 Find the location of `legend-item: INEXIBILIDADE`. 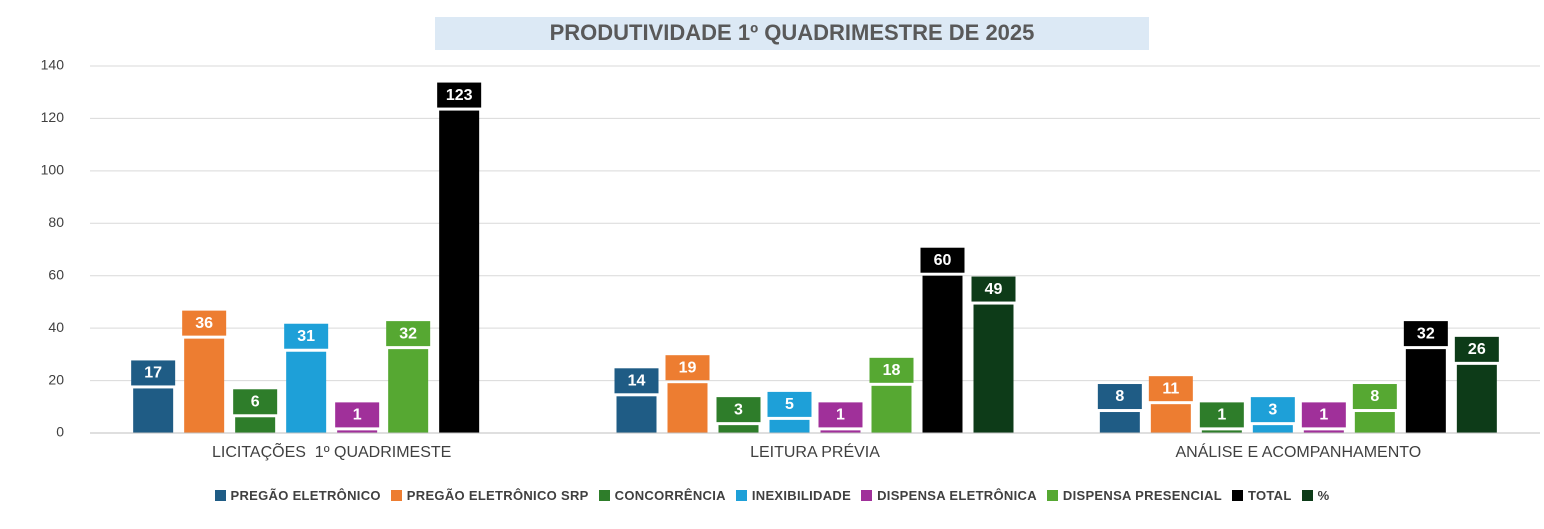

legend-item: INEXIBILIDADE is located at coordinates (793, 495).